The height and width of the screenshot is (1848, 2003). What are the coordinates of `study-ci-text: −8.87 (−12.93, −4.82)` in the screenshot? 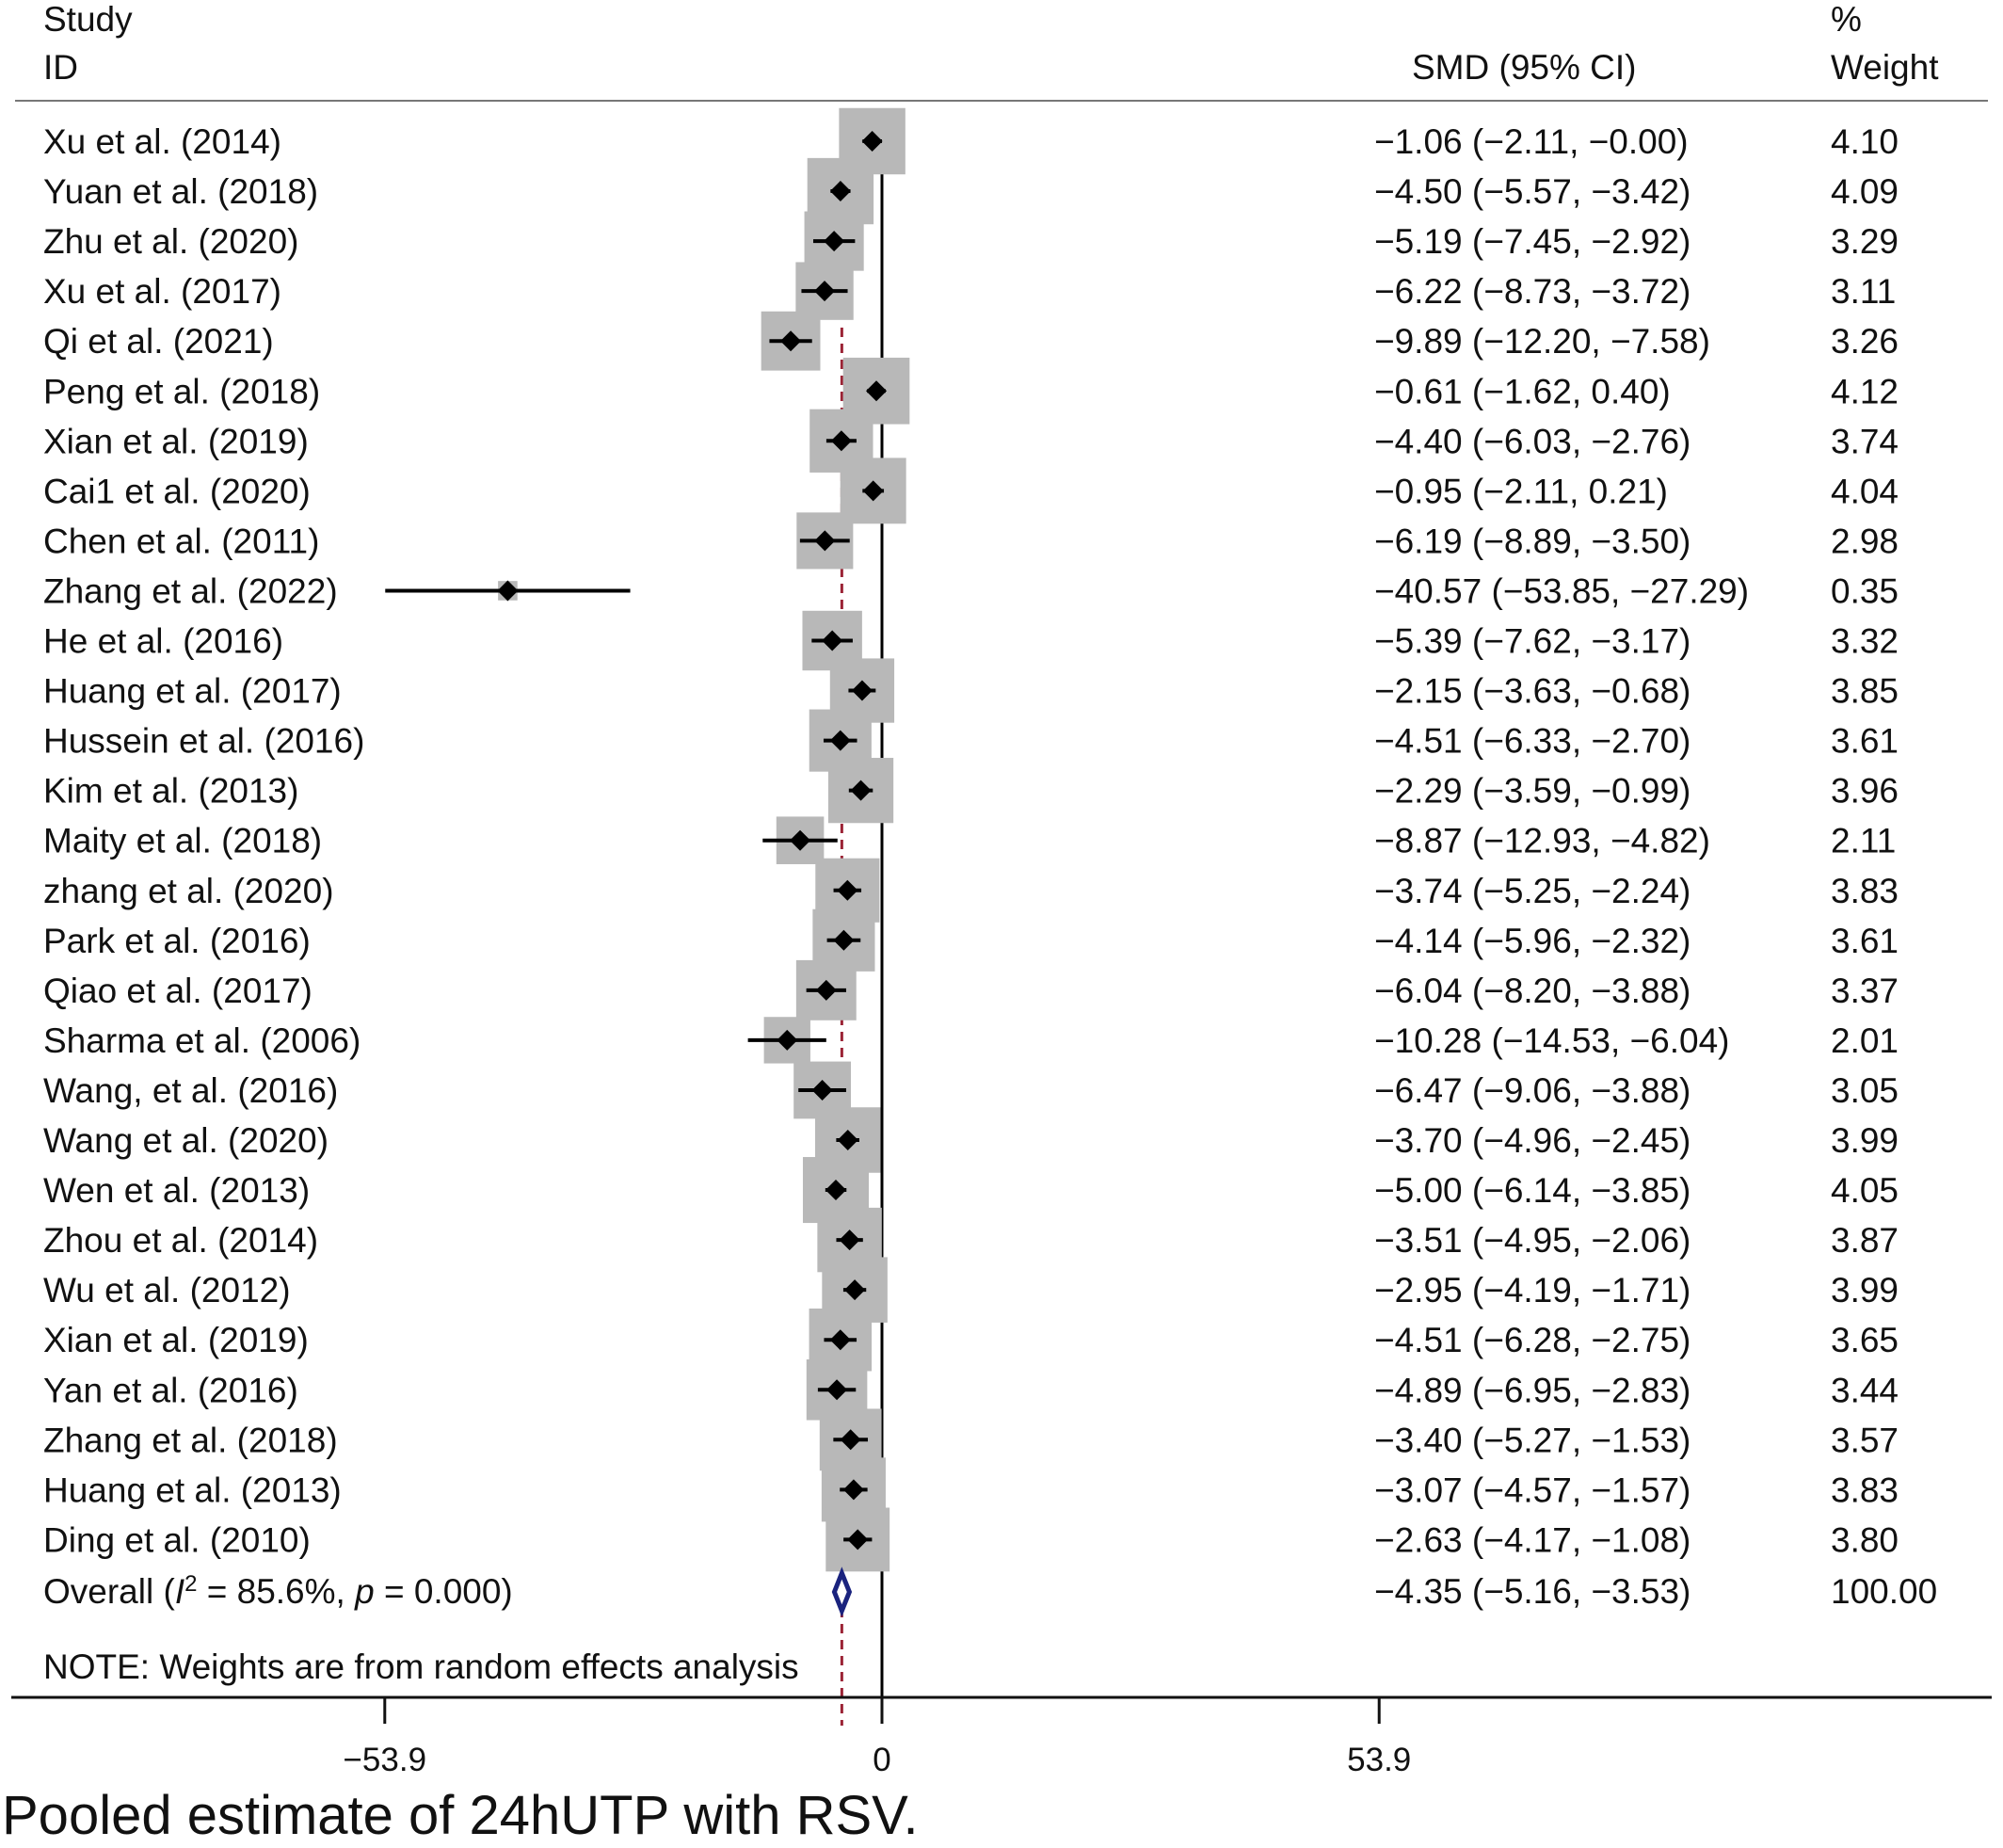 It's located at (1542, 841).